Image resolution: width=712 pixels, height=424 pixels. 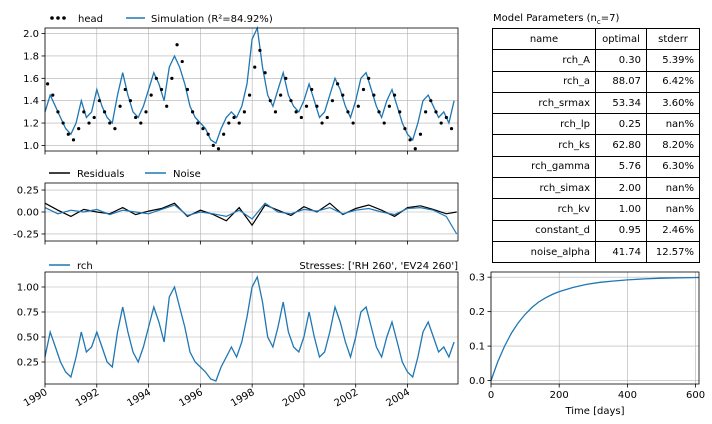 I want to click on param-name-cell: rch_A, so click(x=544, y=60).